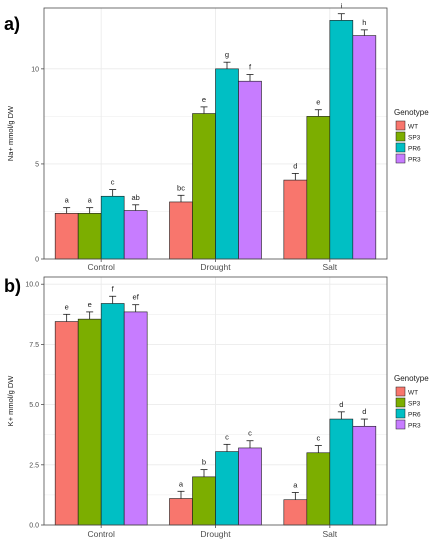 The height and width of the screenshot is (550, 434). What do you see at coordinates (10, 133) in the screenshot?
I see `y-axis-label: Na+ mmol/g DW` at bounding box center [10, 133].